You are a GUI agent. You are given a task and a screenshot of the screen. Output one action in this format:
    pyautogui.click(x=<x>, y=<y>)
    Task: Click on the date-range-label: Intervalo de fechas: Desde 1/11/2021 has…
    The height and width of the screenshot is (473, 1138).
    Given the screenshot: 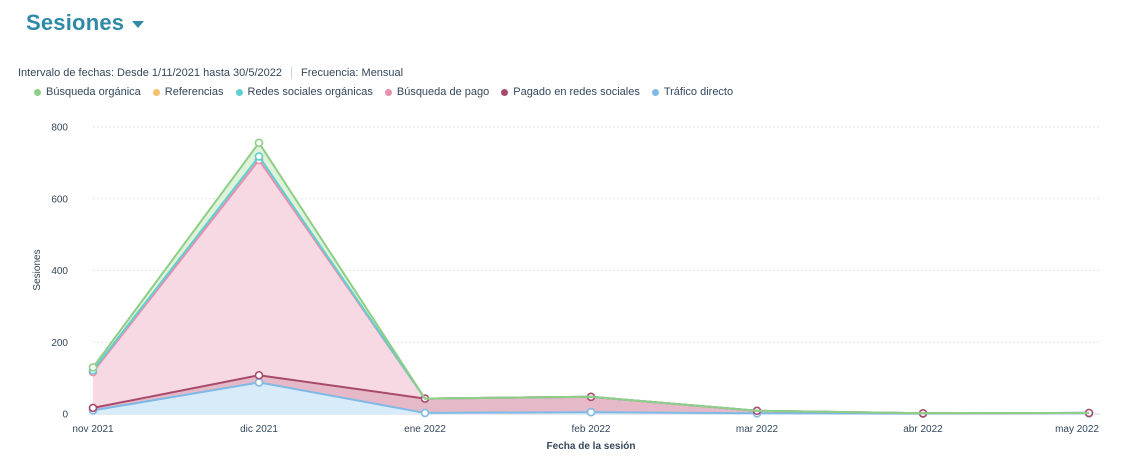 What is the action you would take?
    pyautogui.click(x=150, y=73)
    